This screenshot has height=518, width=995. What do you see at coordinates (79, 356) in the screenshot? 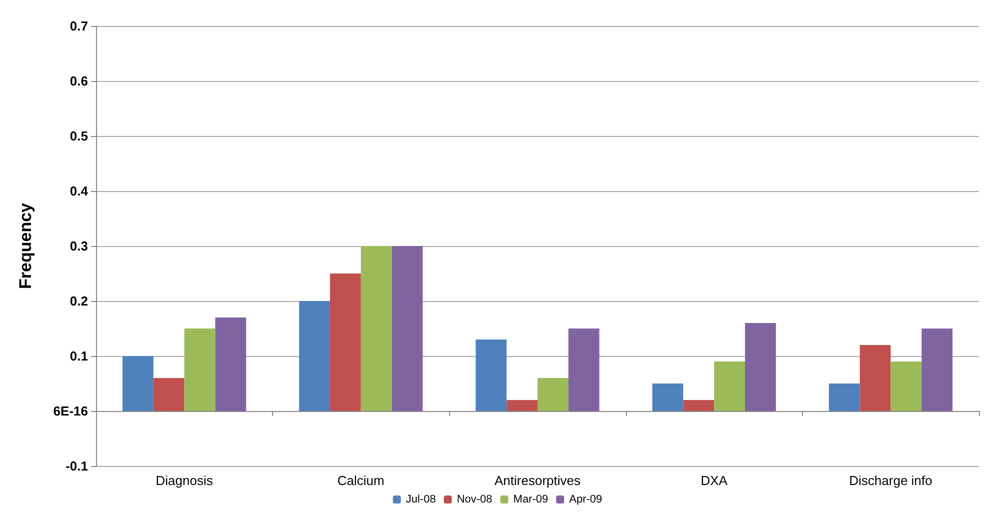
I see `y-tick-label: 0.1` at bounding box center [79, 356].